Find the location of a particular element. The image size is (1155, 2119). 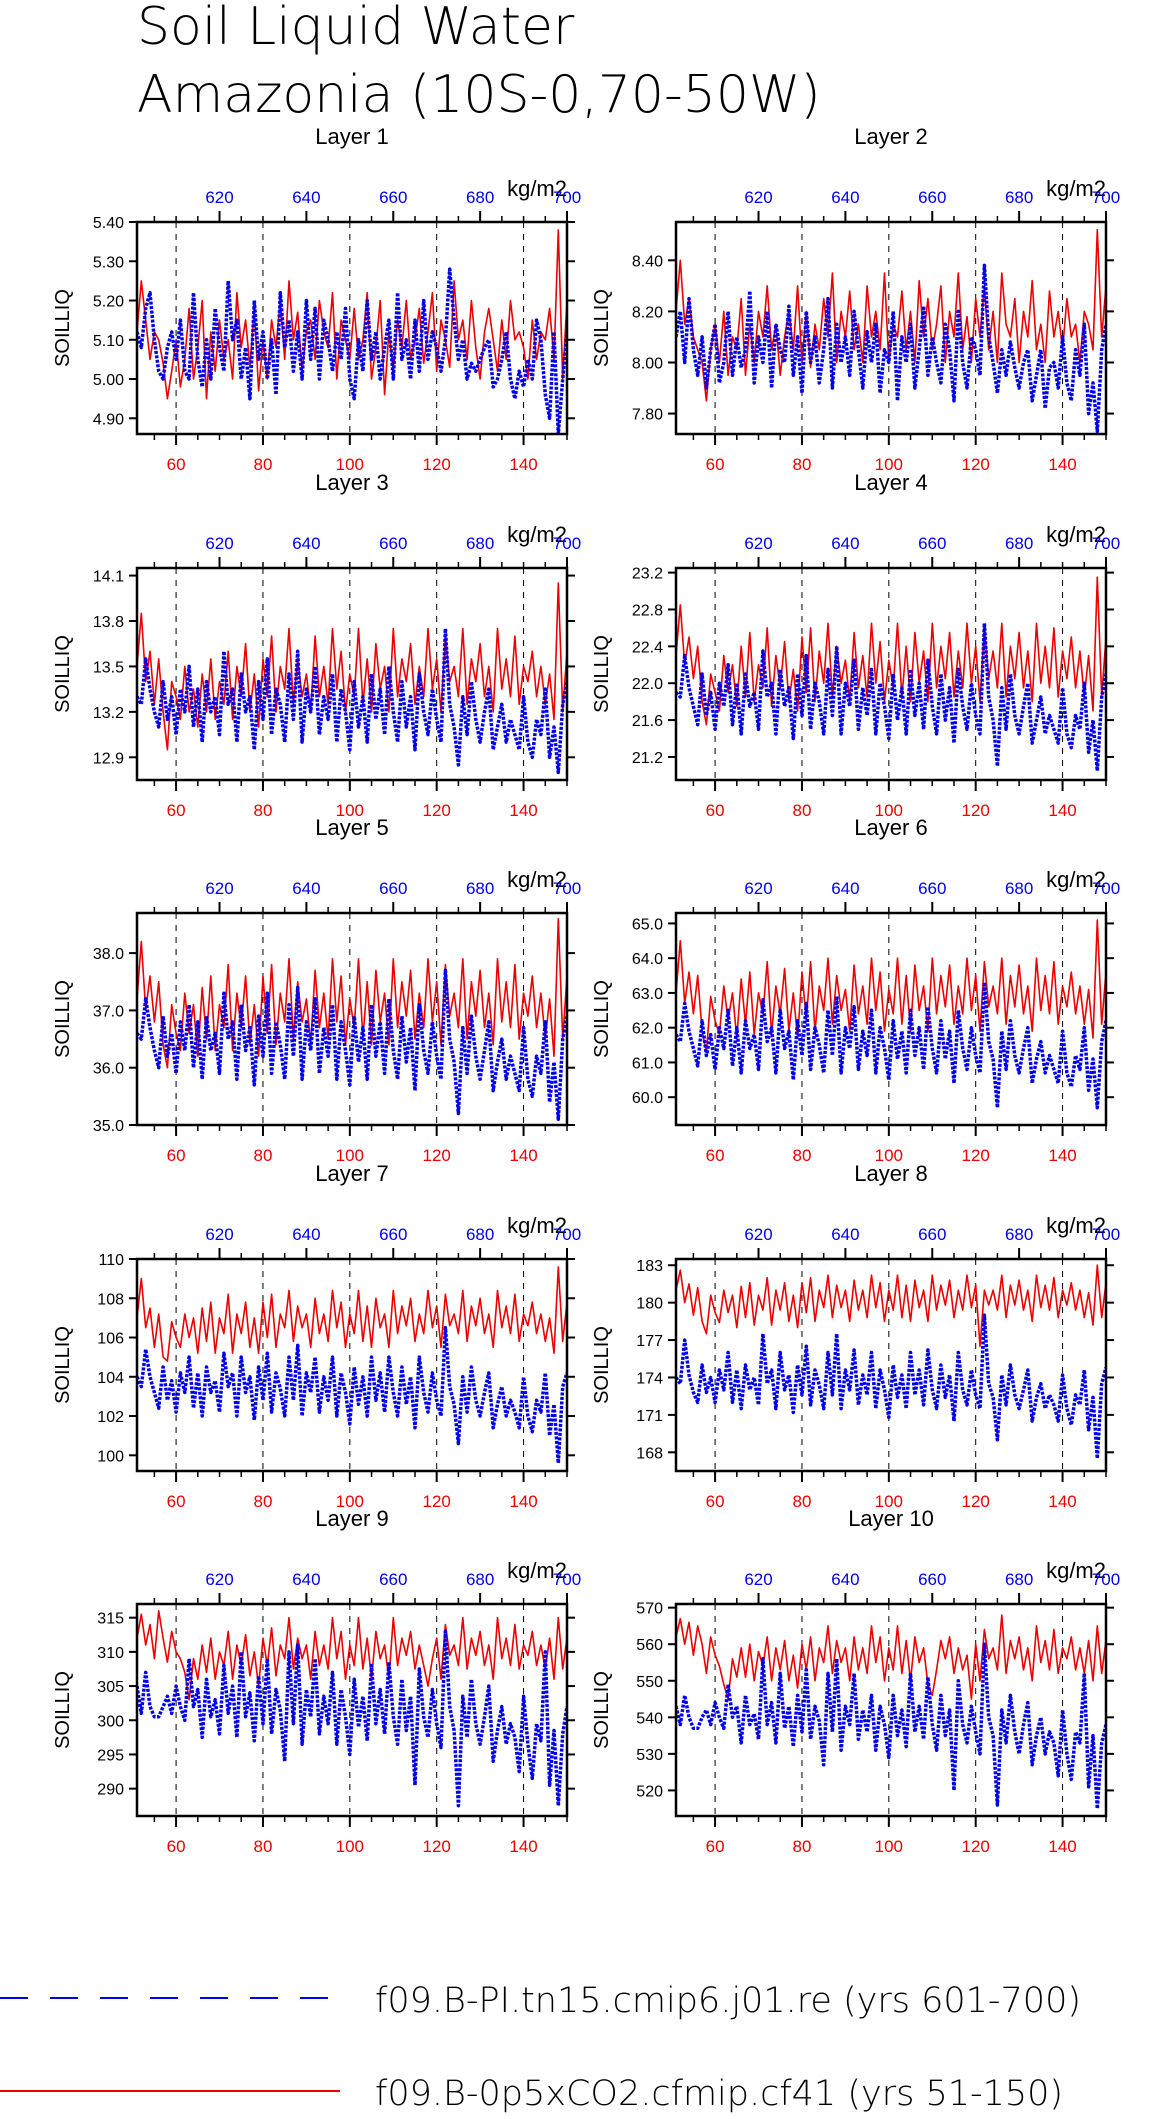

y-tick-label: 300 is located at coordinates (110, 1721).